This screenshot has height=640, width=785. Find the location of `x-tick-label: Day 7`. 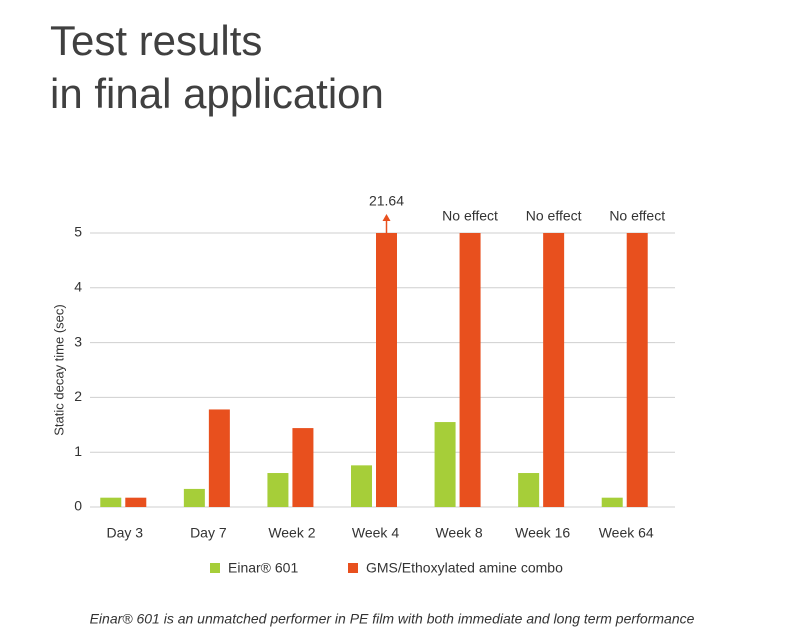

x-tick-label: Day 7 is located at coordinates (208, 533).